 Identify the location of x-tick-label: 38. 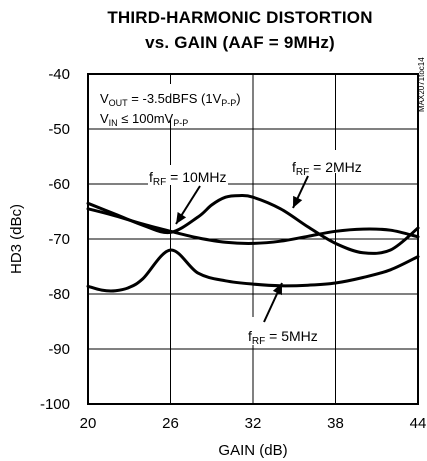
(335, 423).